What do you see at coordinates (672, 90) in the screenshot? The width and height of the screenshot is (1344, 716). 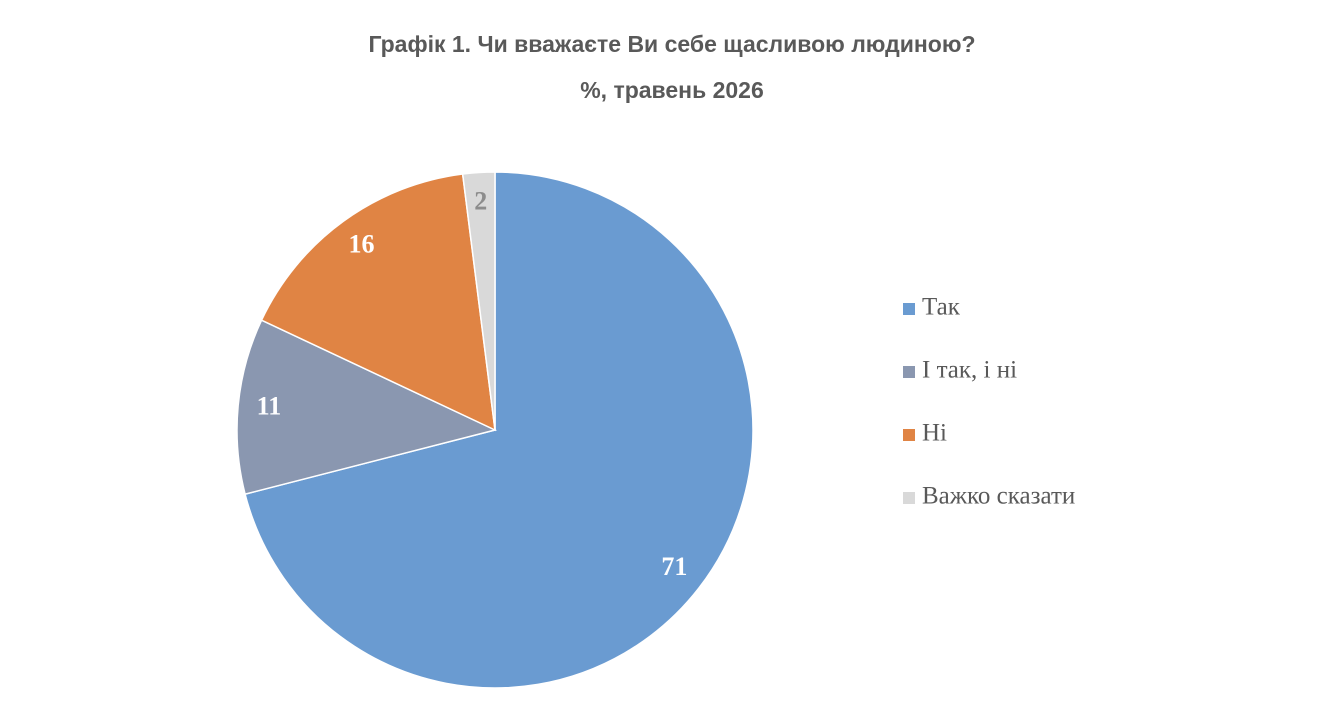 I see `chart-subtitle: %, травень 2026` at bounding box center [672, 90].